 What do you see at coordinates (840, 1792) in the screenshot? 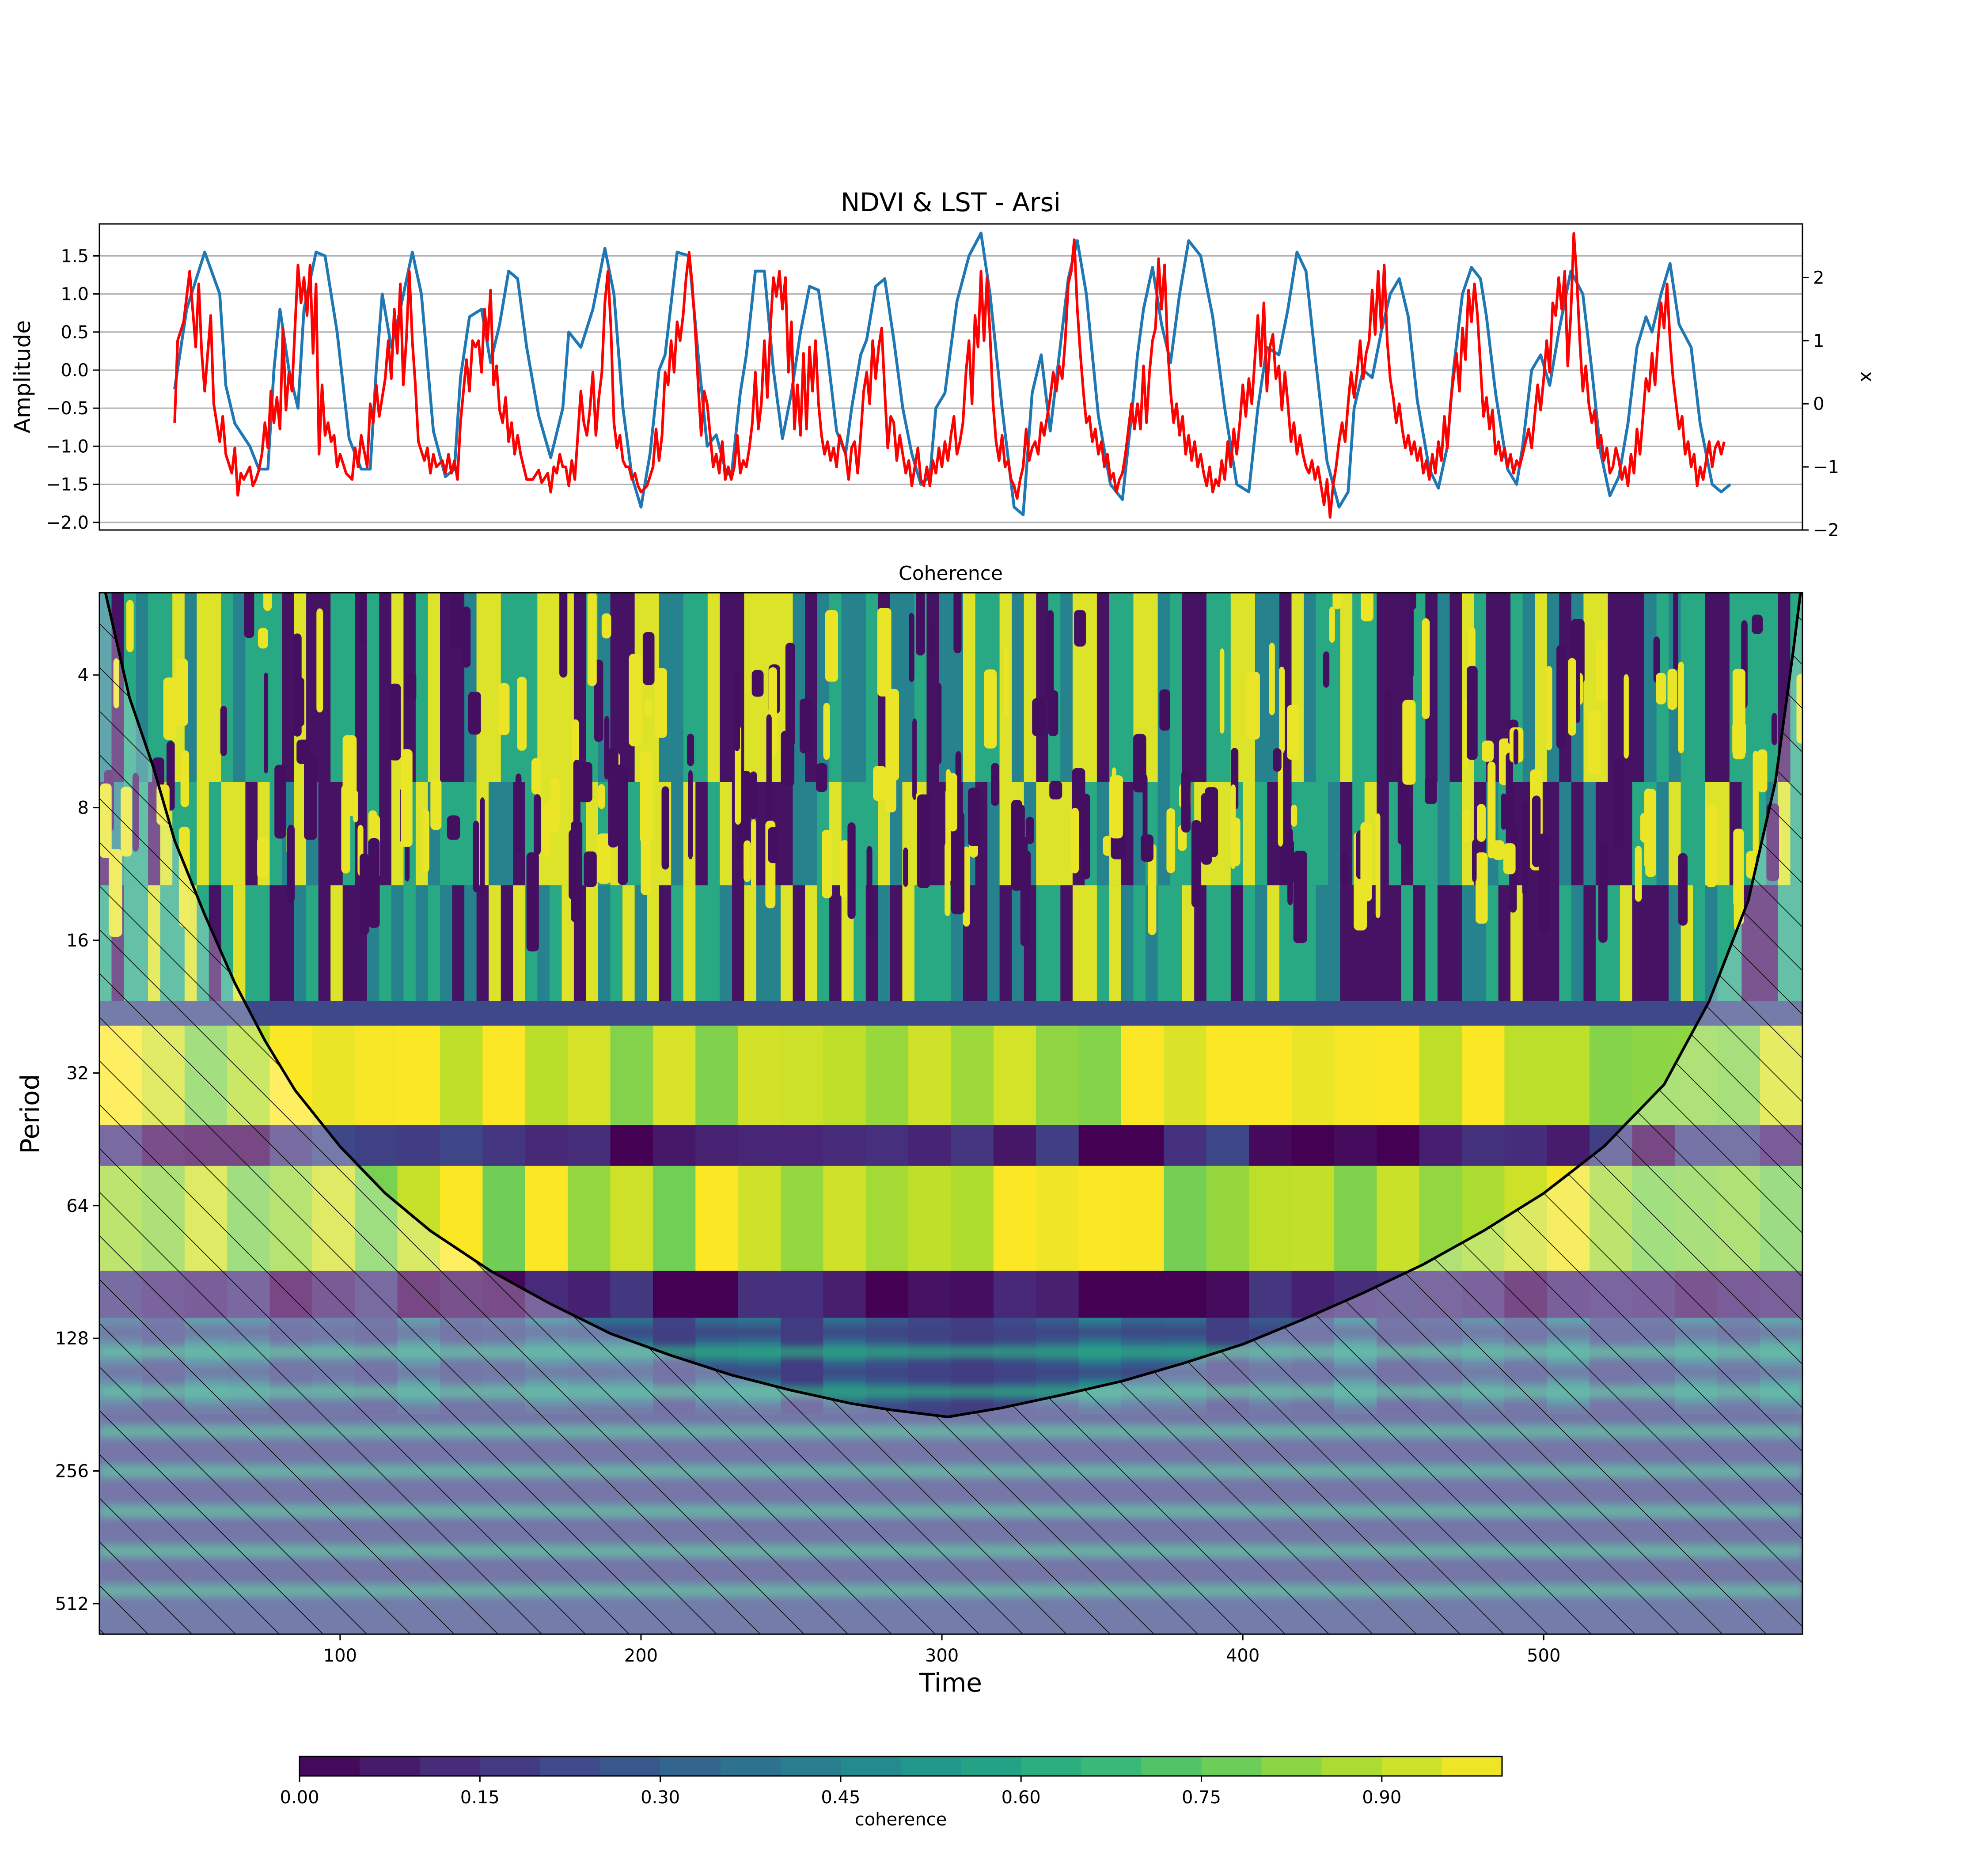
I see `colorbar-ticks: 0.00 0.15 0.30 0.45 0.60 0.75 0.90` at bounding box center [840, 1792].